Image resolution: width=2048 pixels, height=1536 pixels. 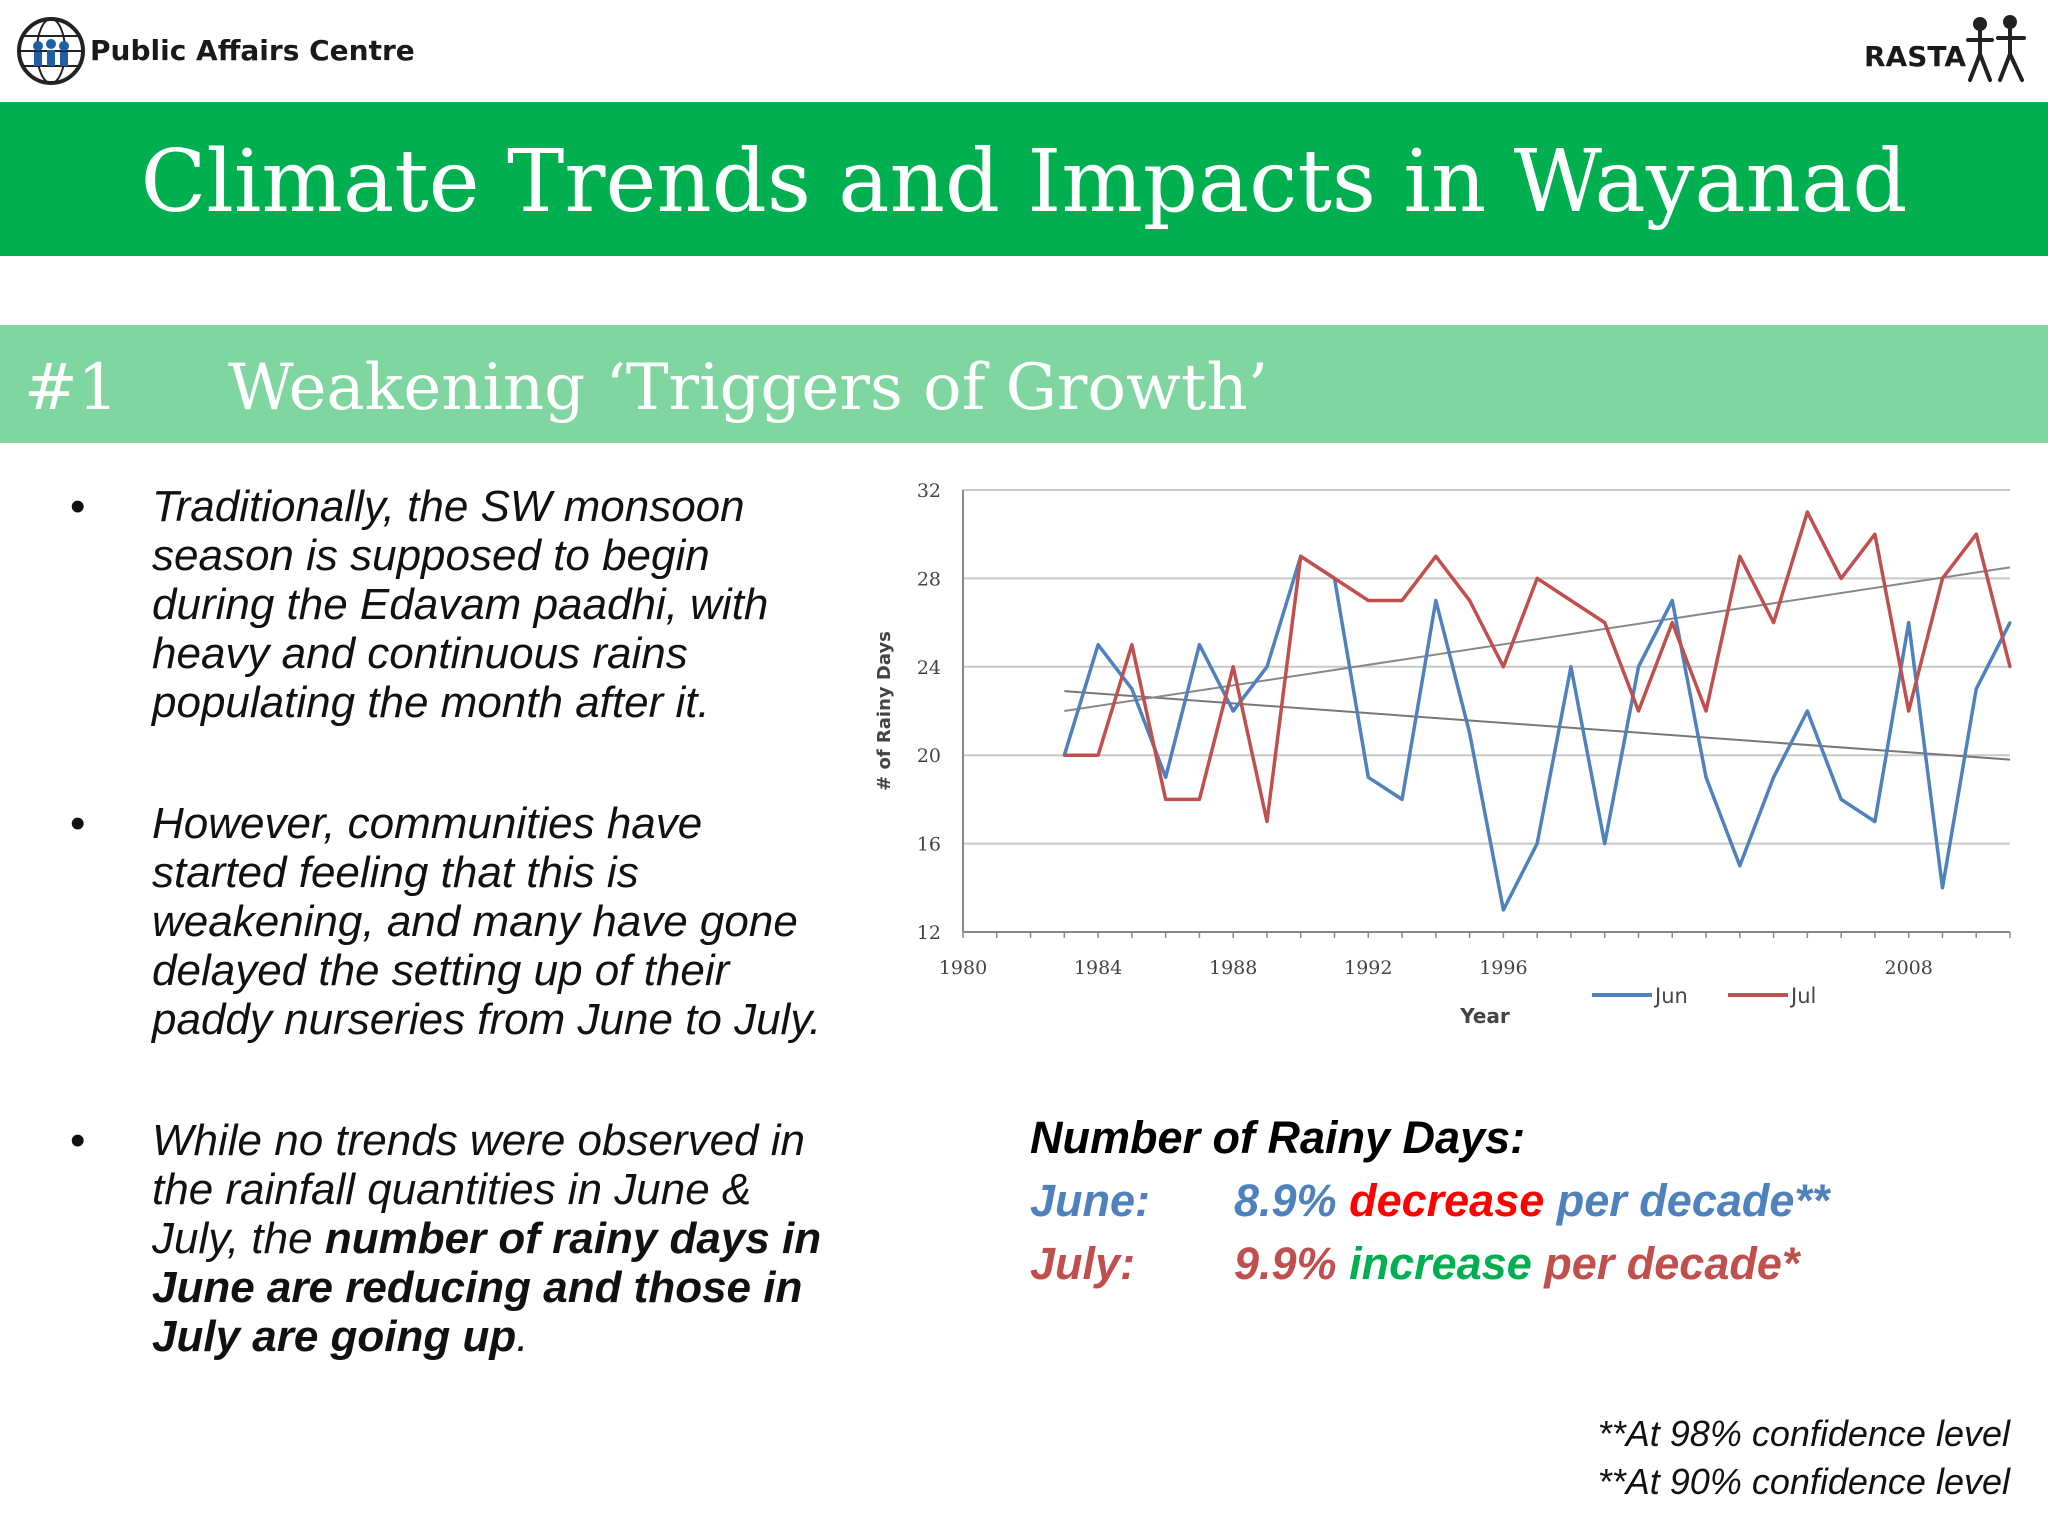 I want to click on x-axis-title: Year, so click(x=1484, y=1016).